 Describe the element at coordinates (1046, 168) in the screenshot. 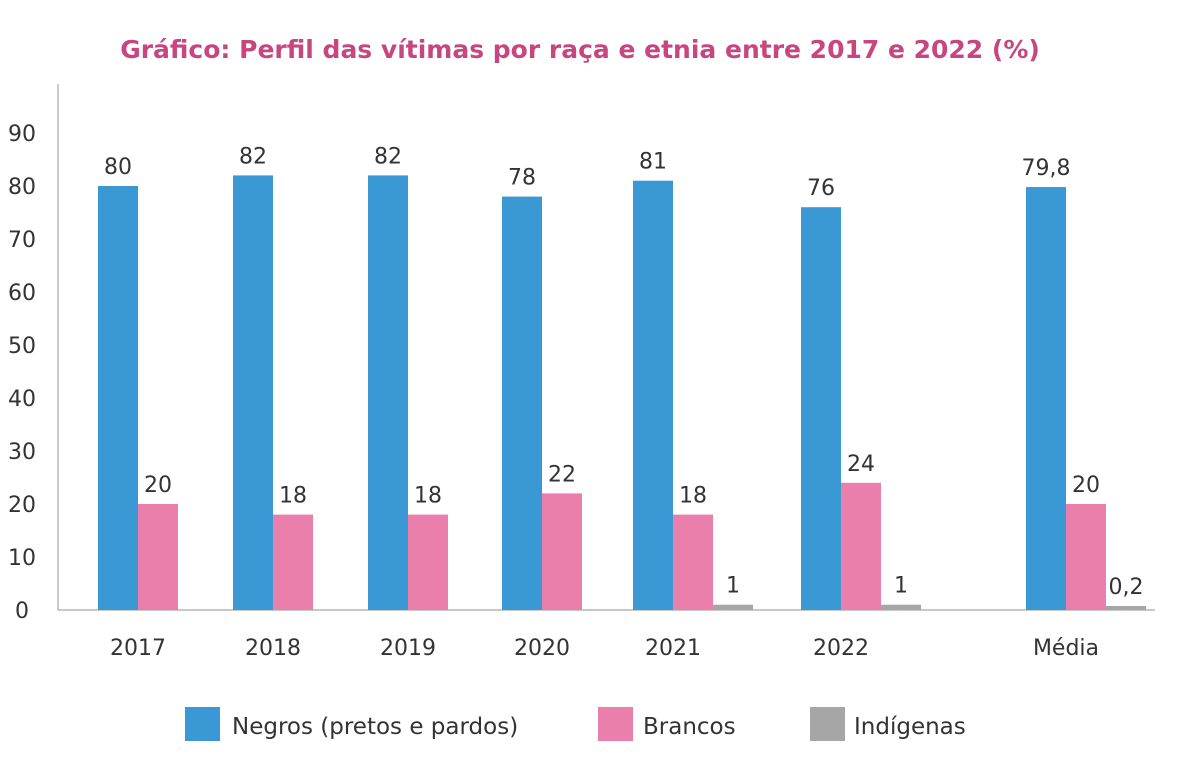

I see `data-label: 79,8` at that location.